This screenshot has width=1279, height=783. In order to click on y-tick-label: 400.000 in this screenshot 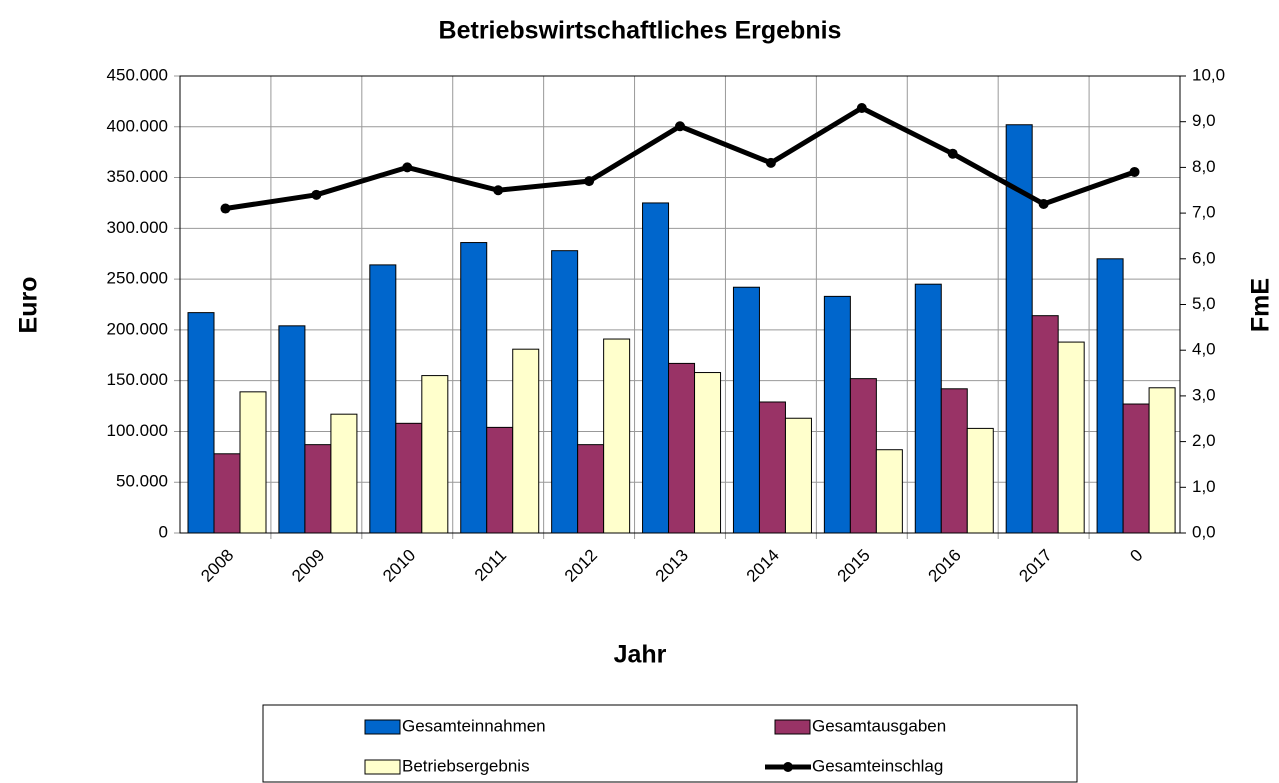, I will do `click(137, 125)`.